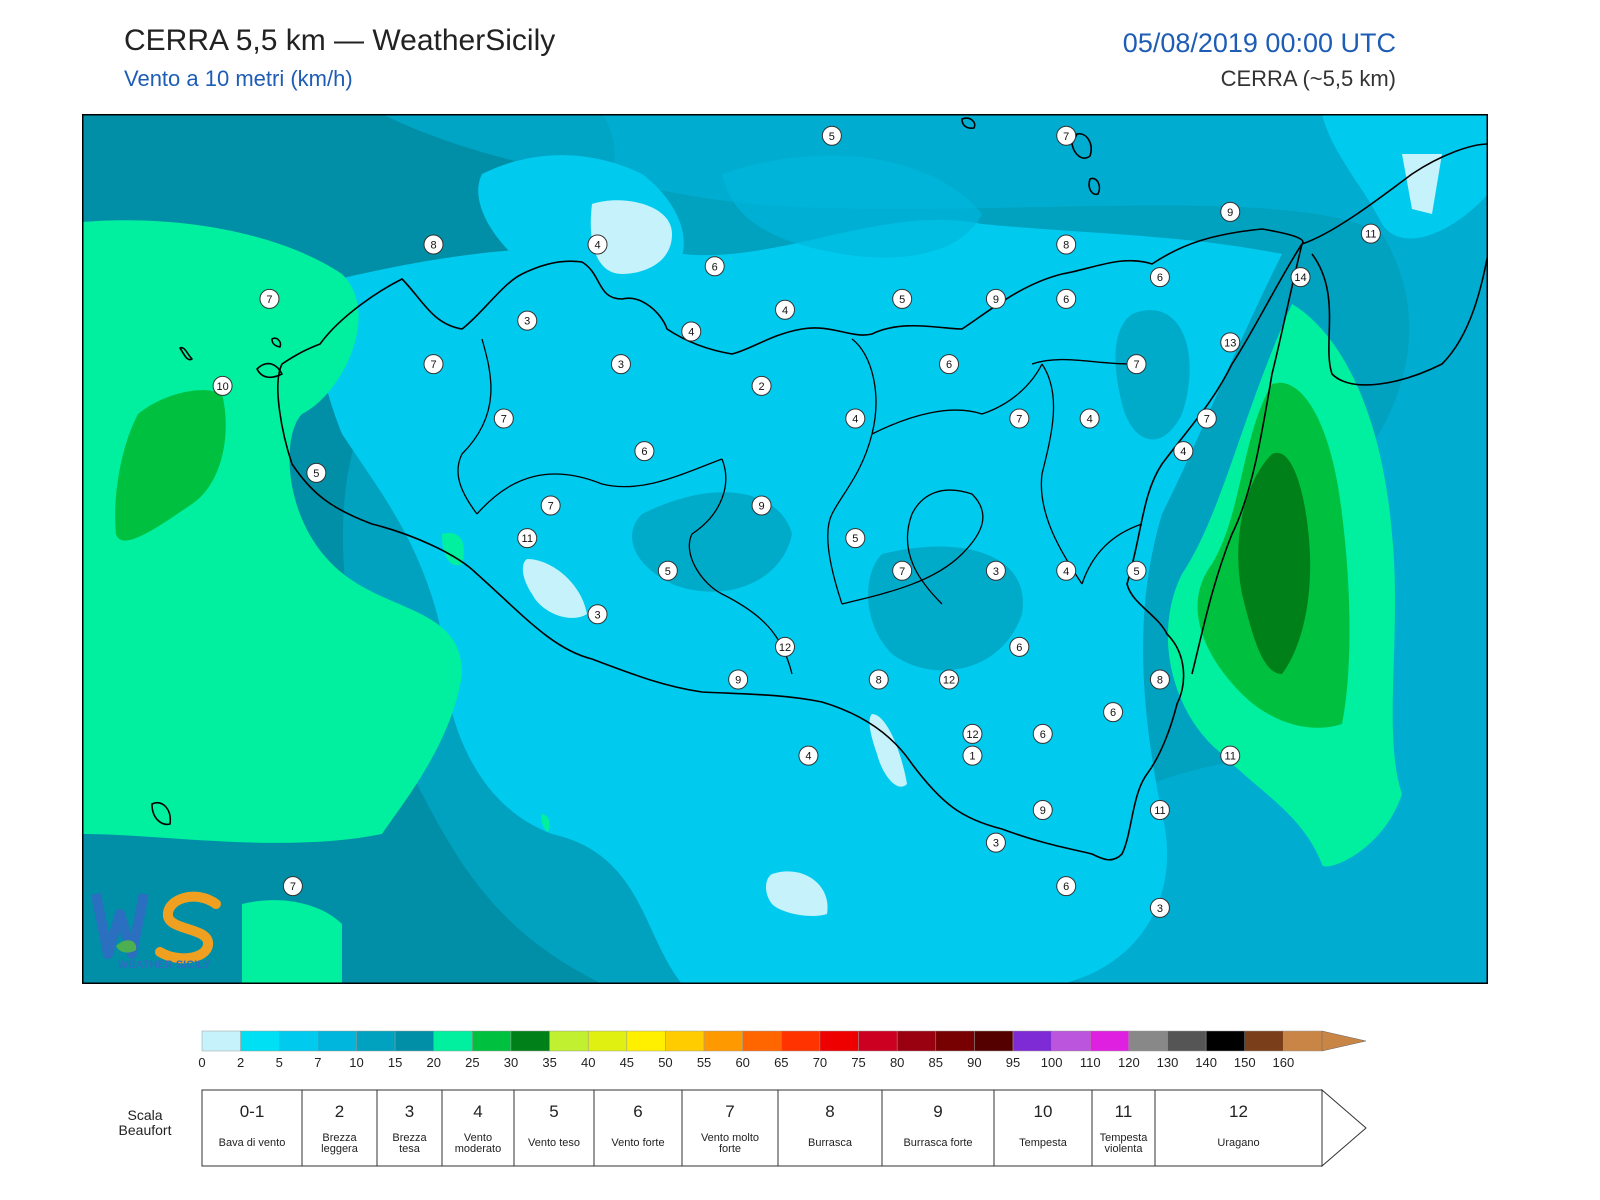 The image size is (1600, 1200). What do you see at coordinates (472, 1062) in the screenshot?
I see `colorbar-tick-label: 25` at bounding box center [472, 1062].